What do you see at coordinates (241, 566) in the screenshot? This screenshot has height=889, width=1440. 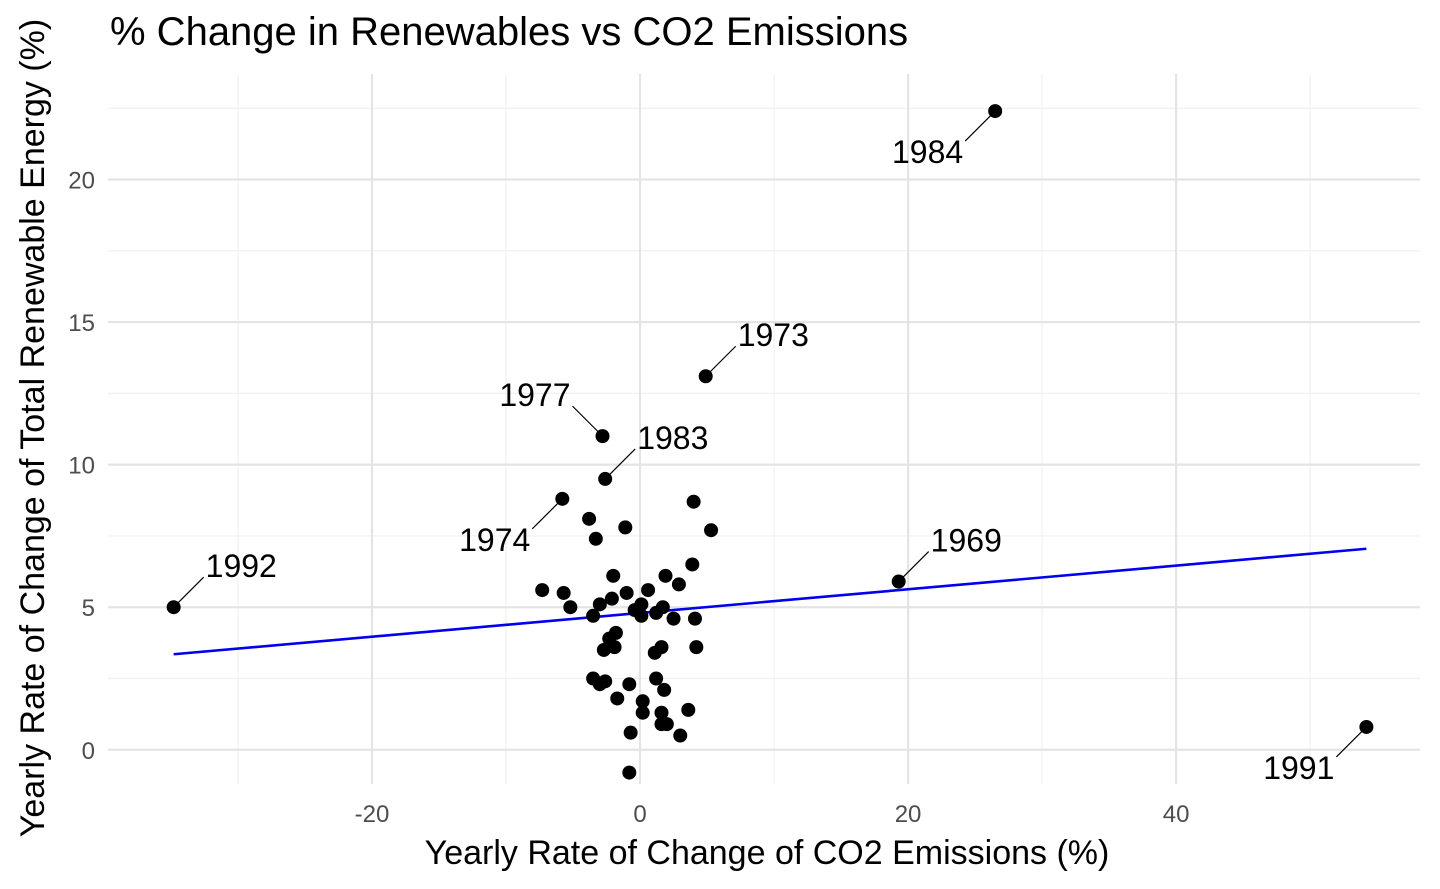 I see `point-label: 1992` at bounding box center [241, 566].